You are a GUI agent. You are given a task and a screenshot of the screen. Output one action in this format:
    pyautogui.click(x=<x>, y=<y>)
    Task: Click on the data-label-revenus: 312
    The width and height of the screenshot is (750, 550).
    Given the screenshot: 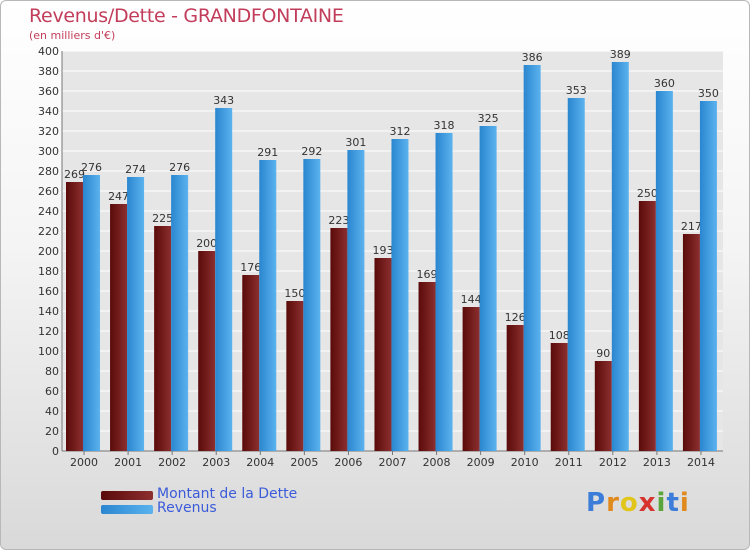 What is the action you would take?
    pyautogui.click(x=399, y=131)
    